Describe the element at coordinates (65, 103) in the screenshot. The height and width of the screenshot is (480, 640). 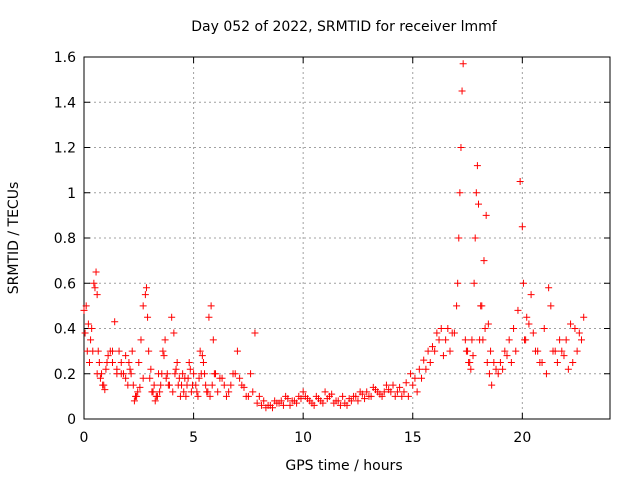
I see `y-tick-label: 1.4` at that location.